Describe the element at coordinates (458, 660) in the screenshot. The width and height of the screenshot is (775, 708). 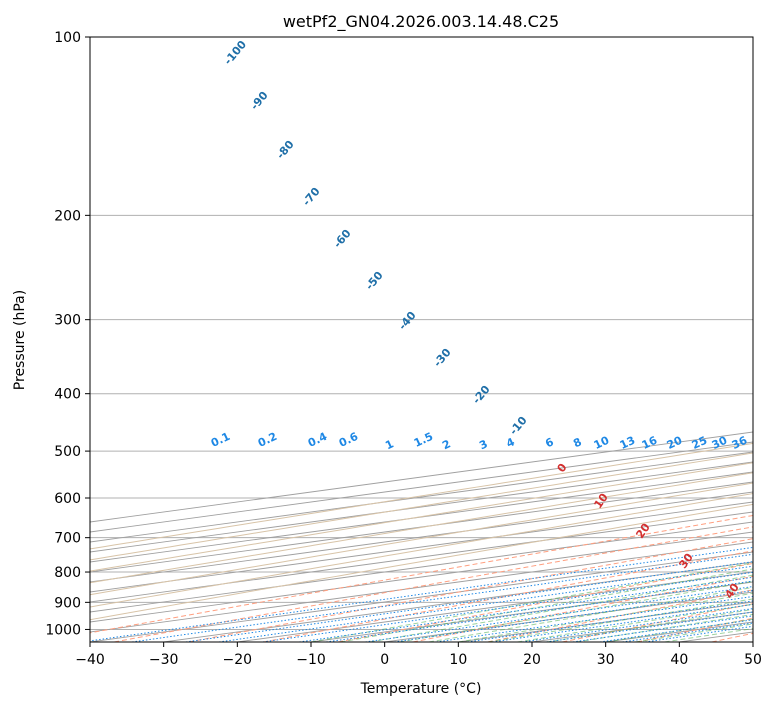
I see `x-tick-label: 10` at that location.